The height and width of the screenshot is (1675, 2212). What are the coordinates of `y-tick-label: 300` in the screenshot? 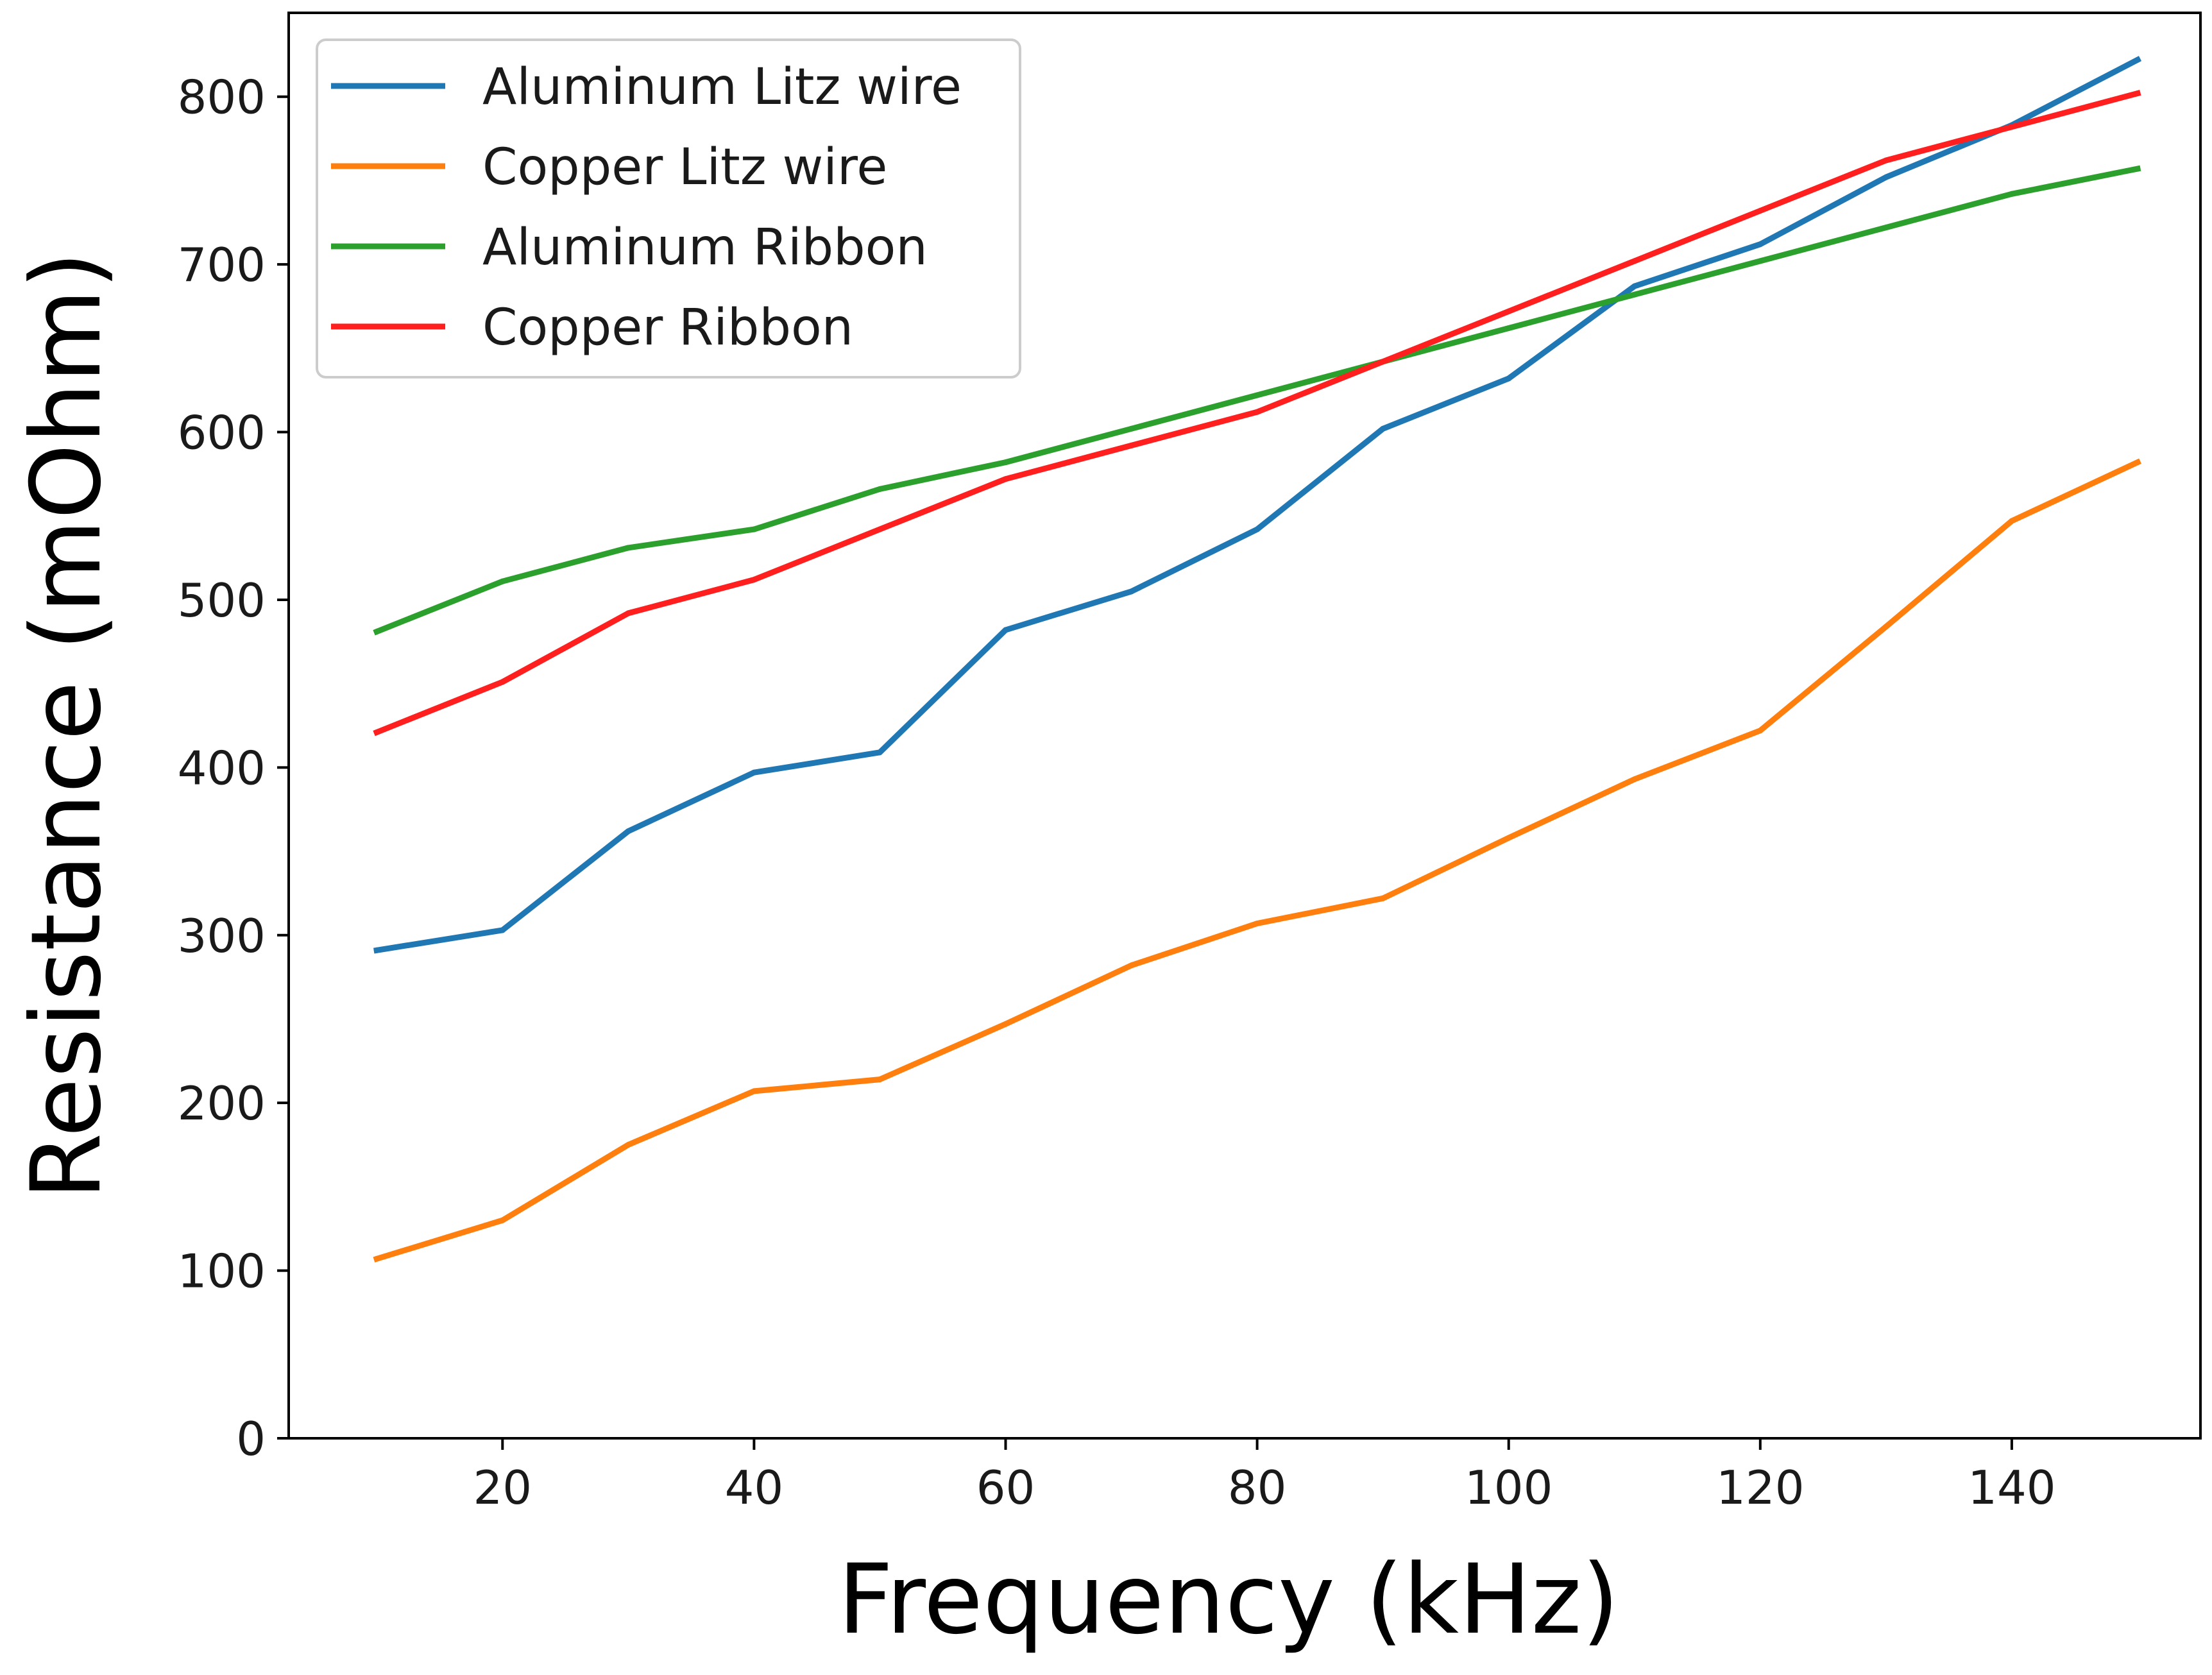 It's located at (222, 936).